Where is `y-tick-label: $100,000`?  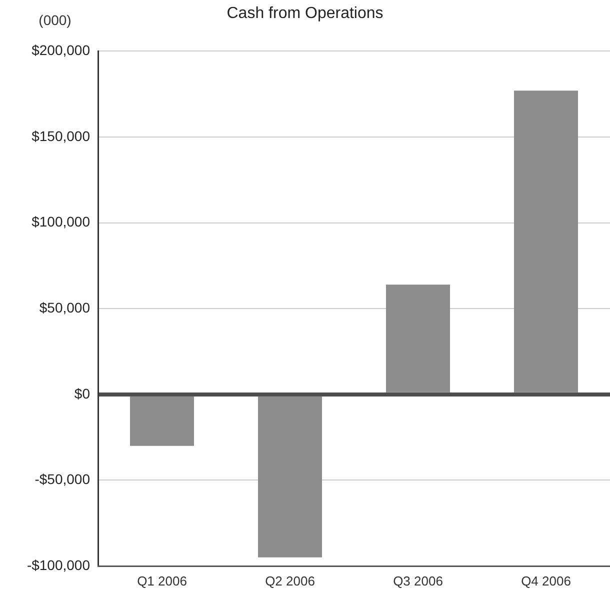 y-tick-label: $100,000 is located at coordinates (61, 222).